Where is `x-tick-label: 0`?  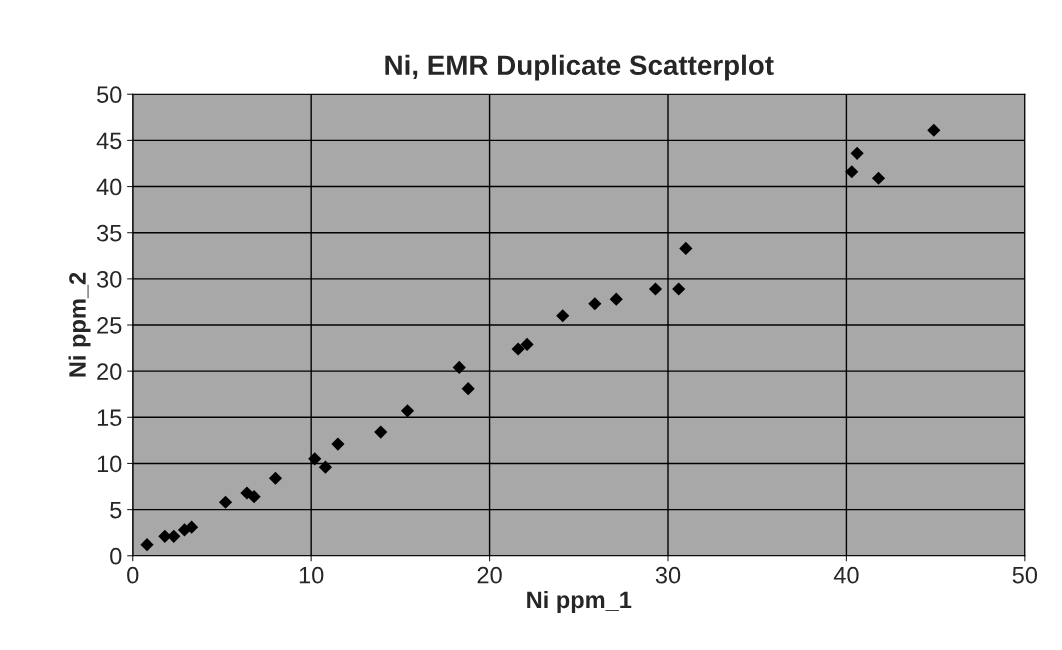
x-tick-label: 0 is located at coordinates (133, 575).